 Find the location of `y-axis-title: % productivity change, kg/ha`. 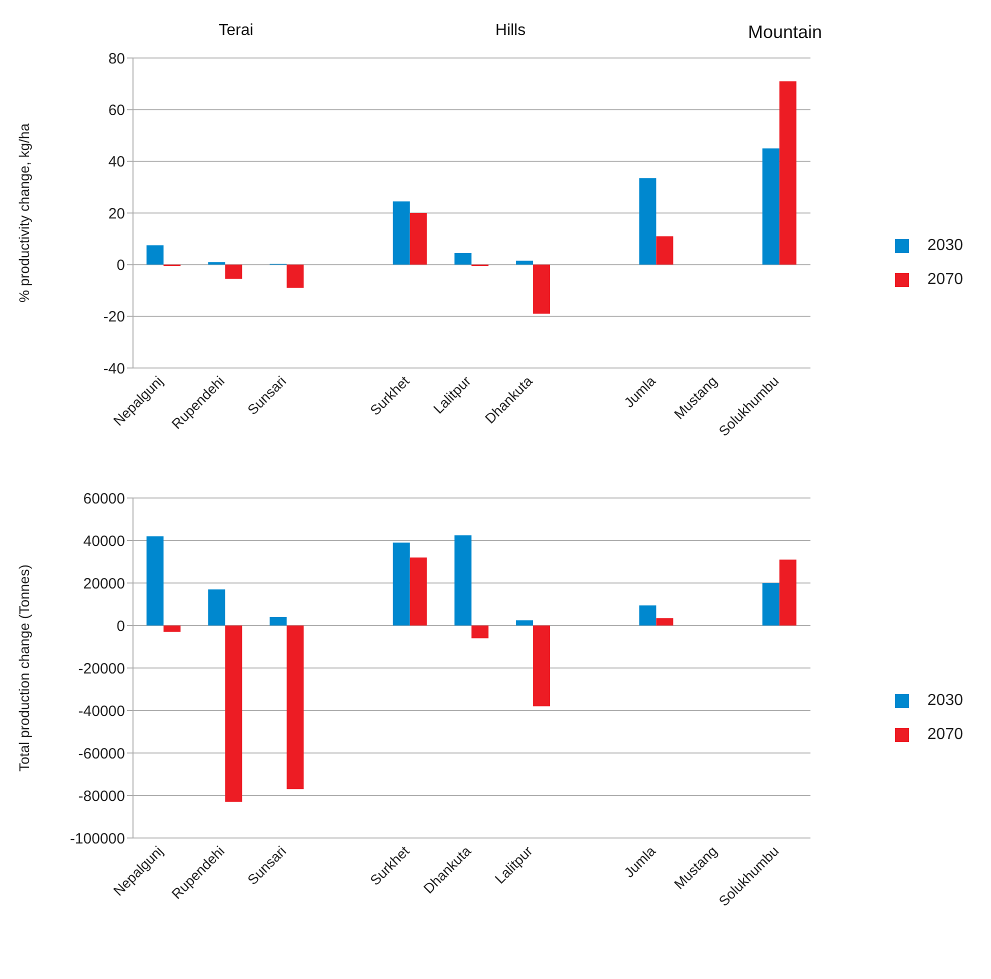

y-axis-title: % productivity change, kg/ha is located at coordinates (24, 212).